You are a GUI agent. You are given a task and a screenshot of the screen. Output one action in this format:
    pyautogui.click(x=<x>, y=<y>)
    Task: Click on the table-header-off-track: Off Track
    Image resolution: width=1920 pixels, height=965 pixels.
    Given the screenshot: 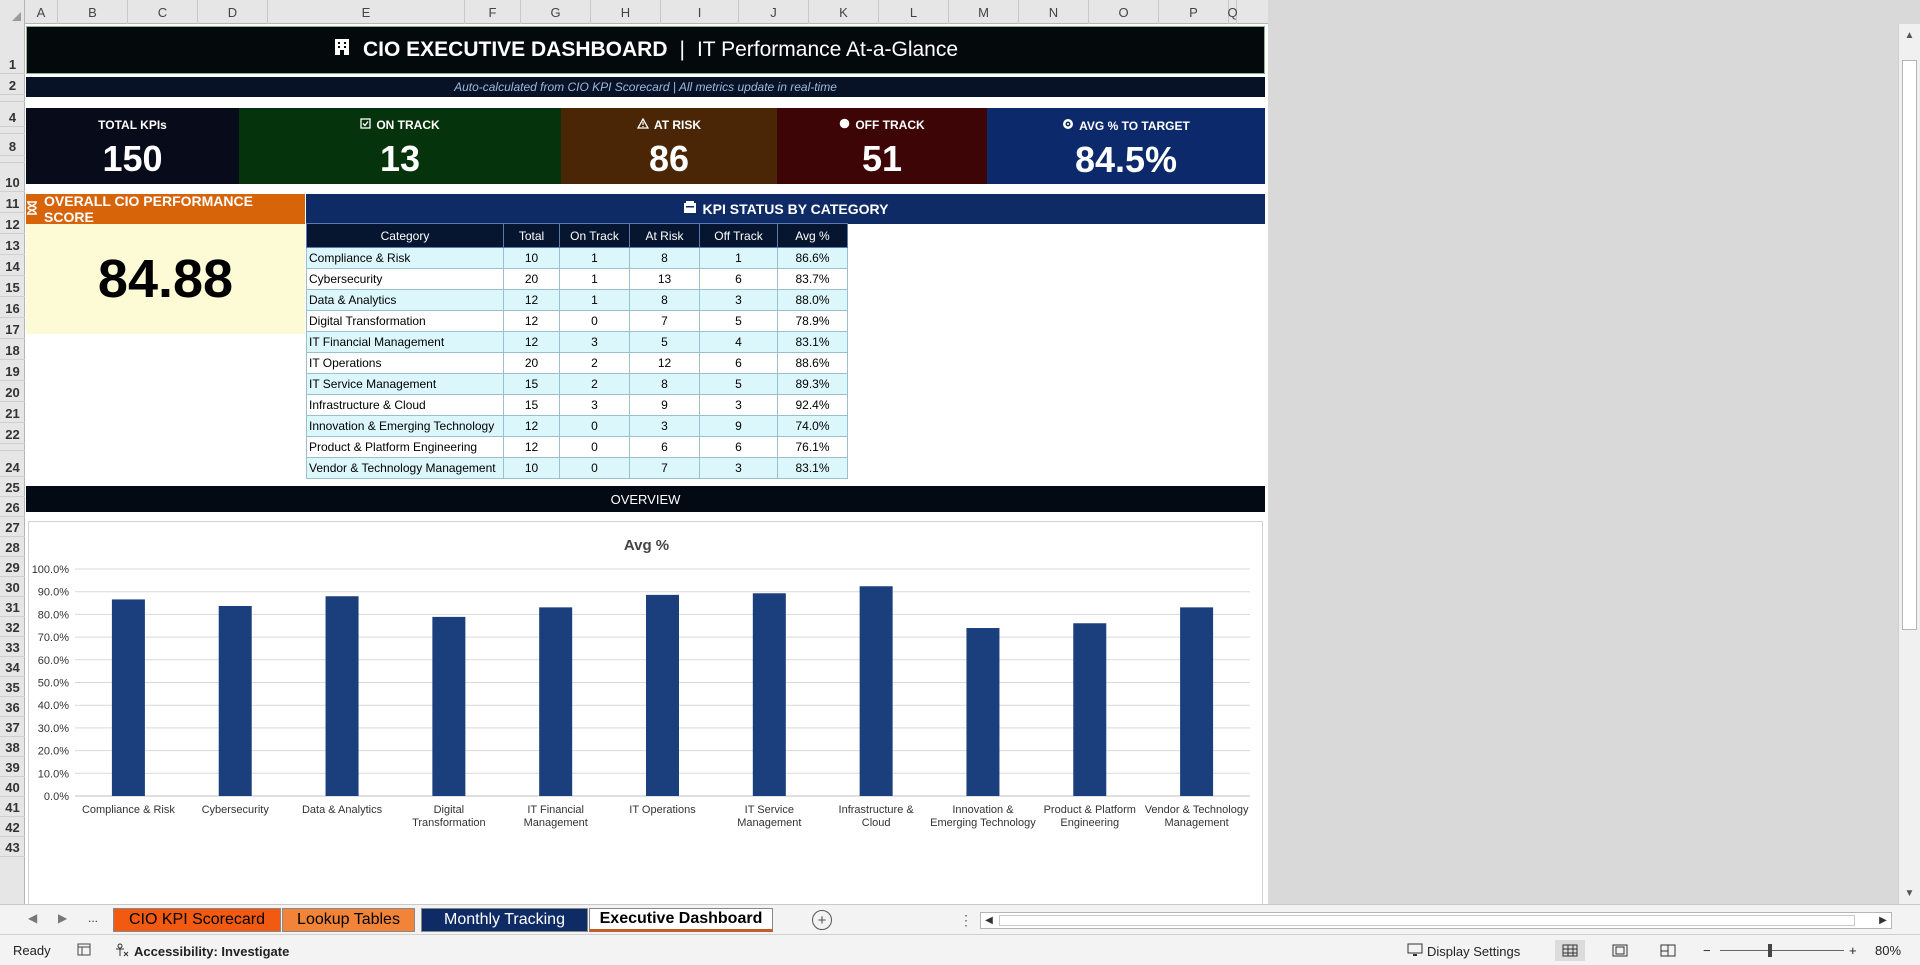 What is the action you would take?
    pyautogui.click(x=738, y=235)
    